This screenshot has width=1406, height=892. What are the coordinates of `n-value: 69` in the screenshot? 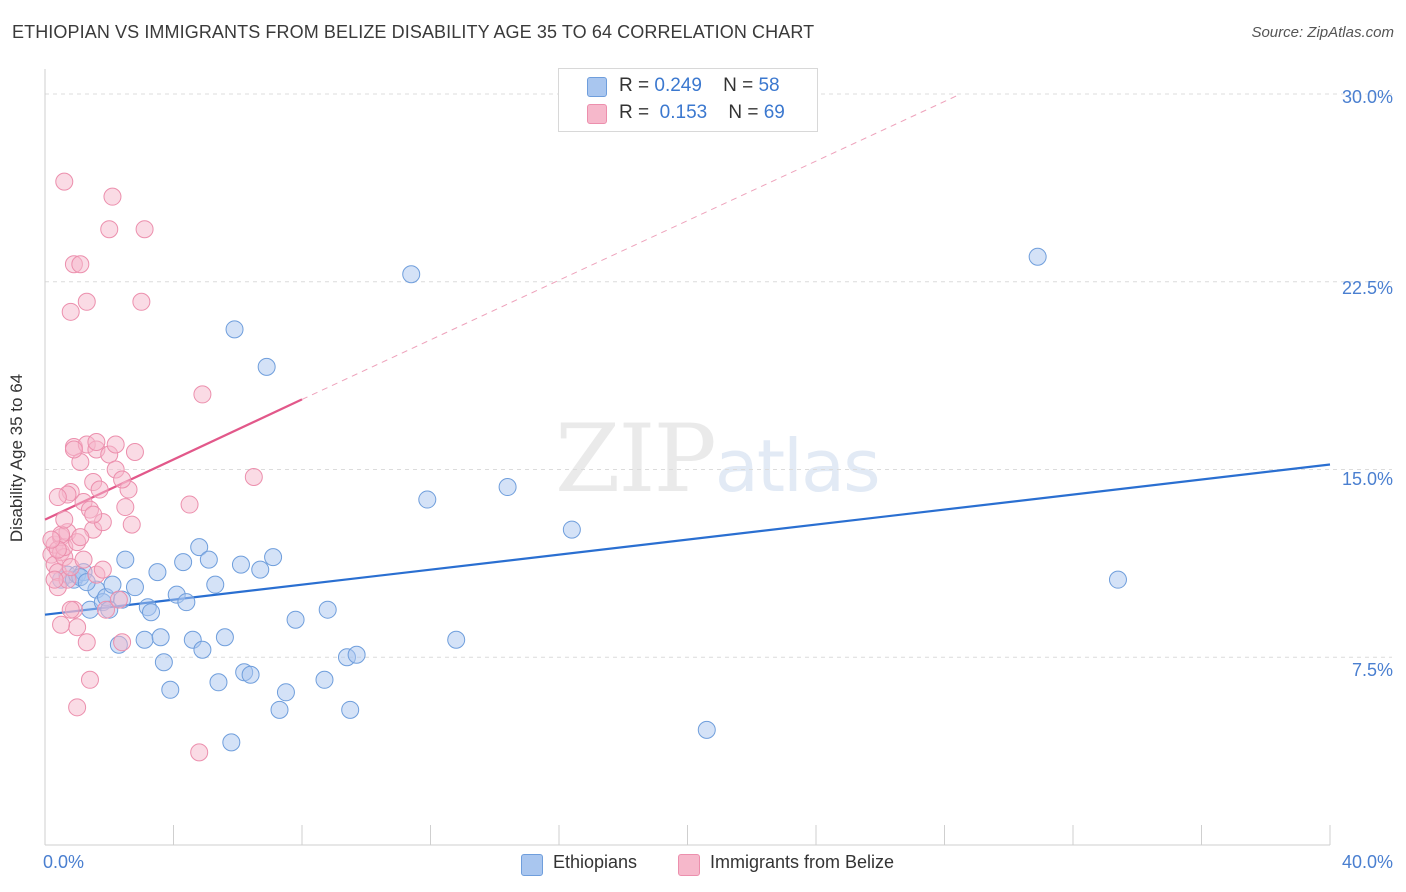 It's located at (774, 112).